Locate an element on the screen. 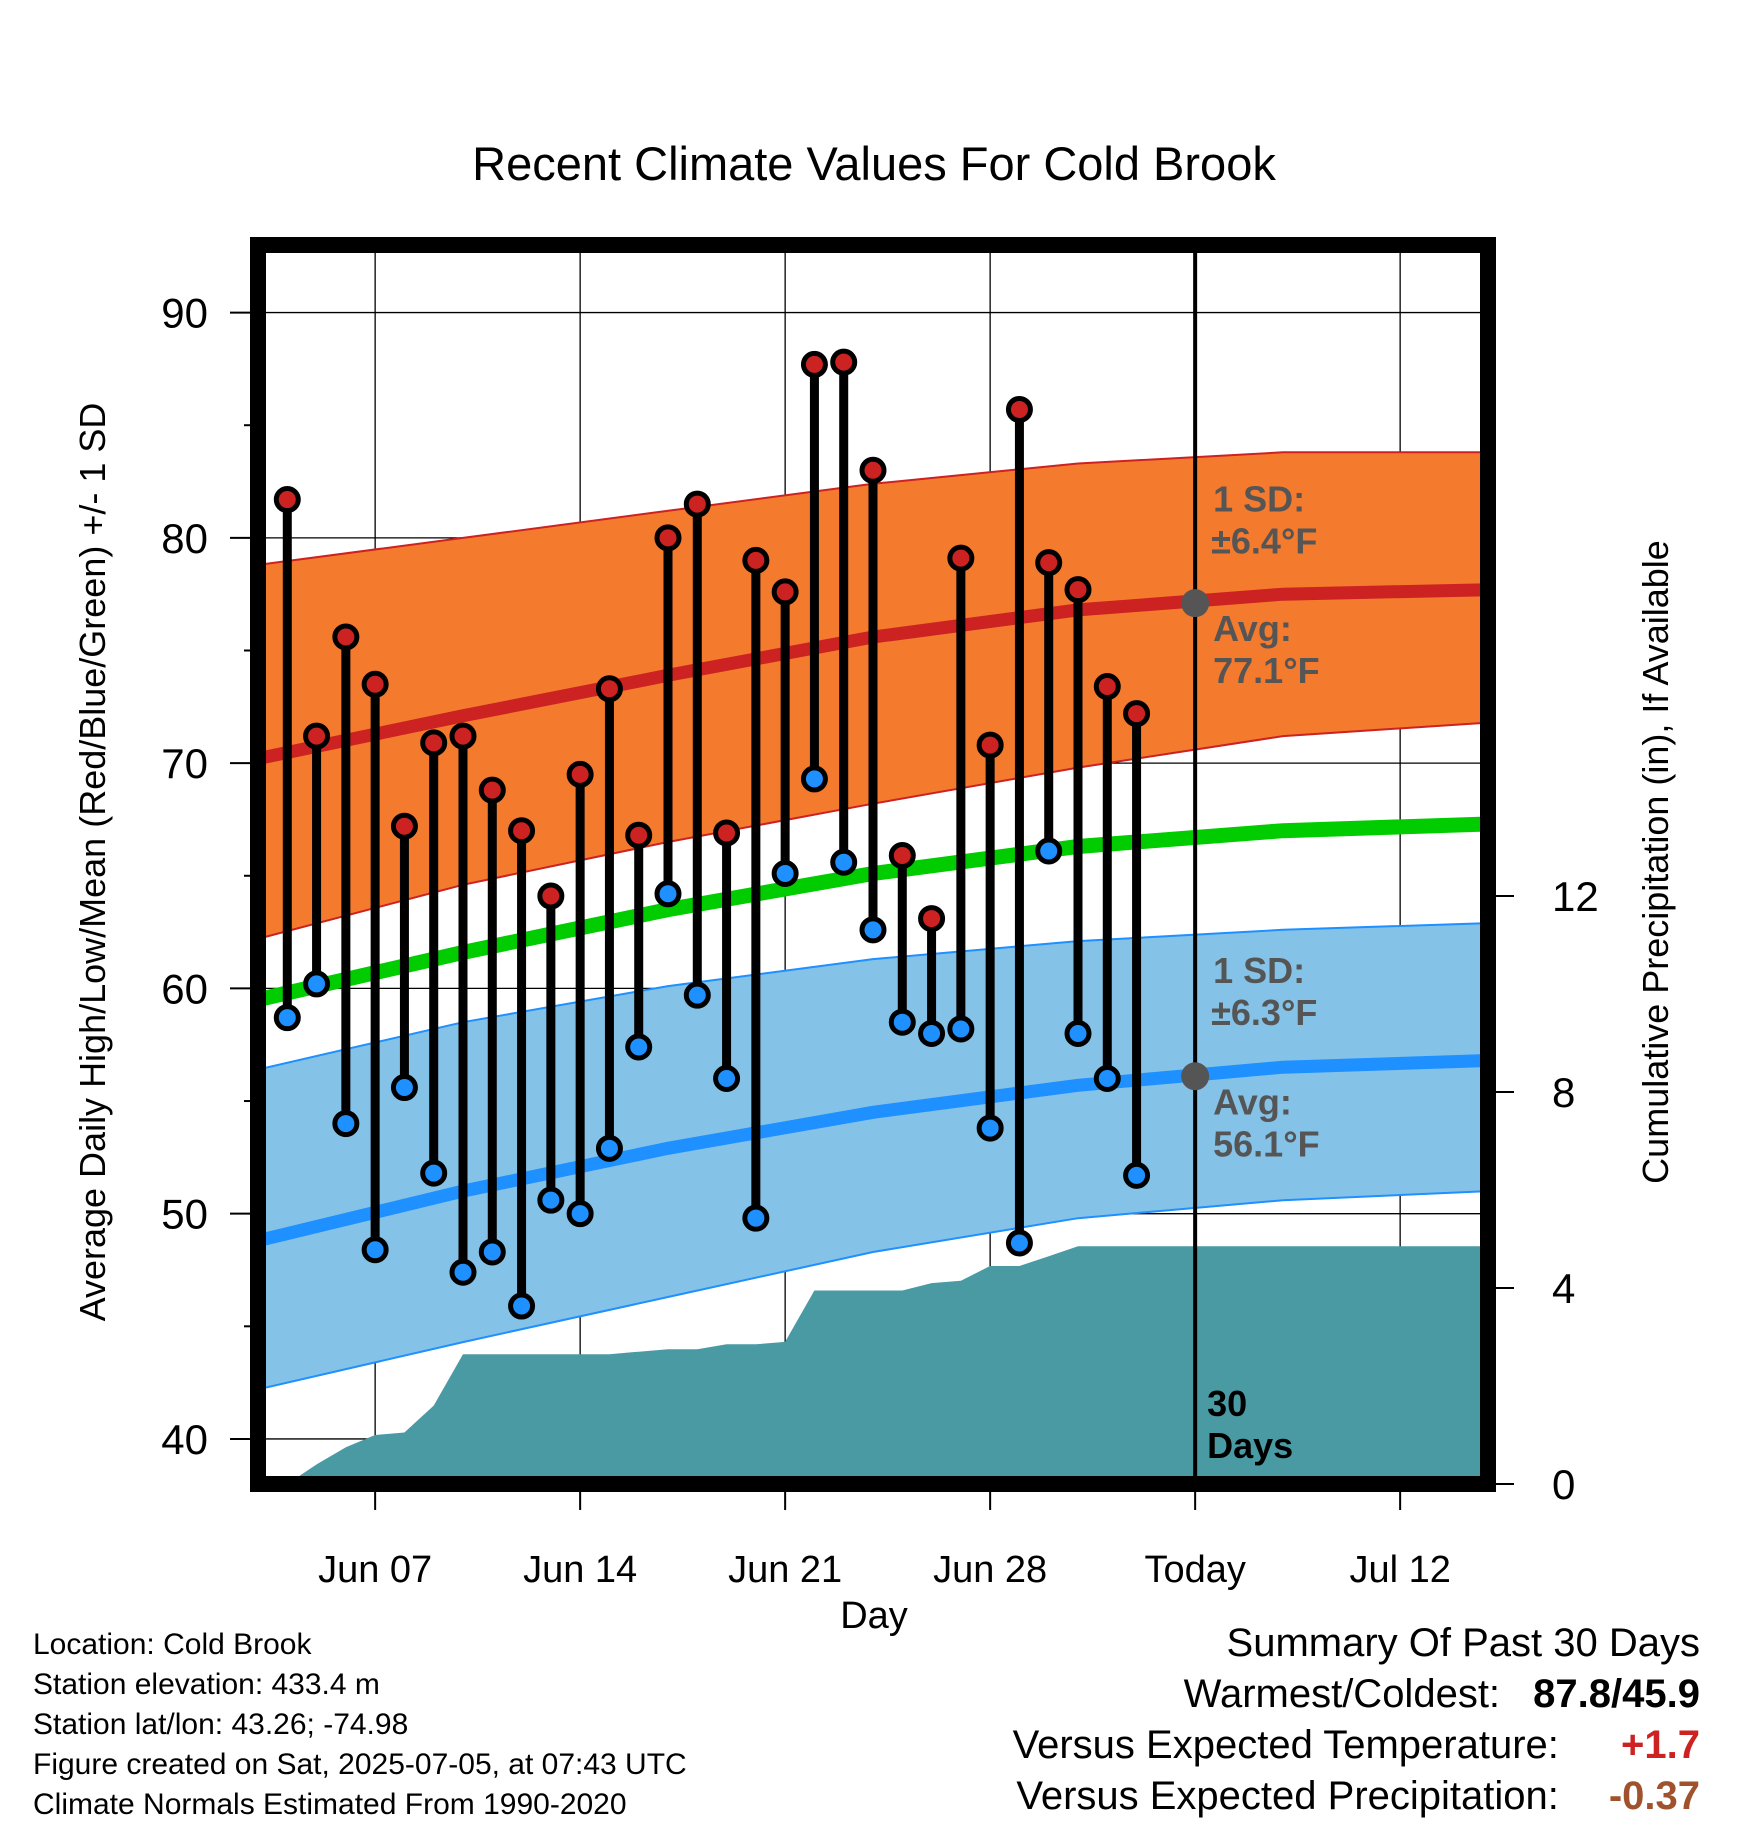 This screenshot has height=1828, width=1748. high-avg-label: Avg: is located at coordinates (1252, 628).